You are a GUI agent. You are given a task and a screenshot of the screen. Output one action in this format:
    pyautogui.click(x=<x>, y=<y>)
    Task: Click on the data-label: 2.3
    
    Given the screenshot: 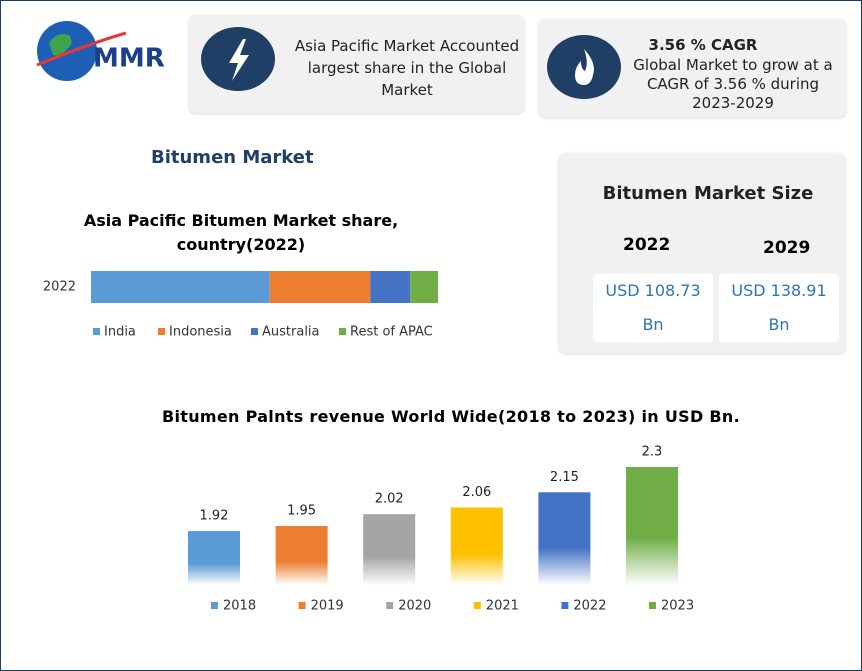 What is the action you would take?
    pyautogui.click(x=652, y=452)
    